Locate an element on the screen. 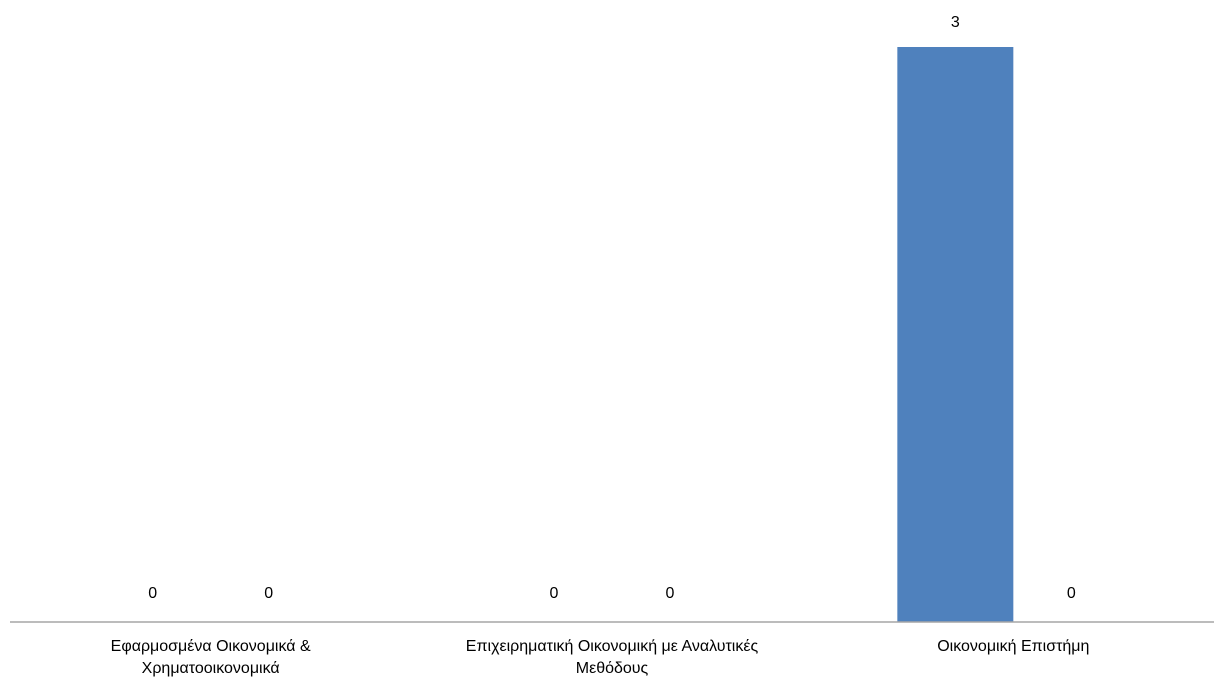 The image size is (1224, 690). data-label-series1-cat2: 0 is located at coordinates (554, 593).